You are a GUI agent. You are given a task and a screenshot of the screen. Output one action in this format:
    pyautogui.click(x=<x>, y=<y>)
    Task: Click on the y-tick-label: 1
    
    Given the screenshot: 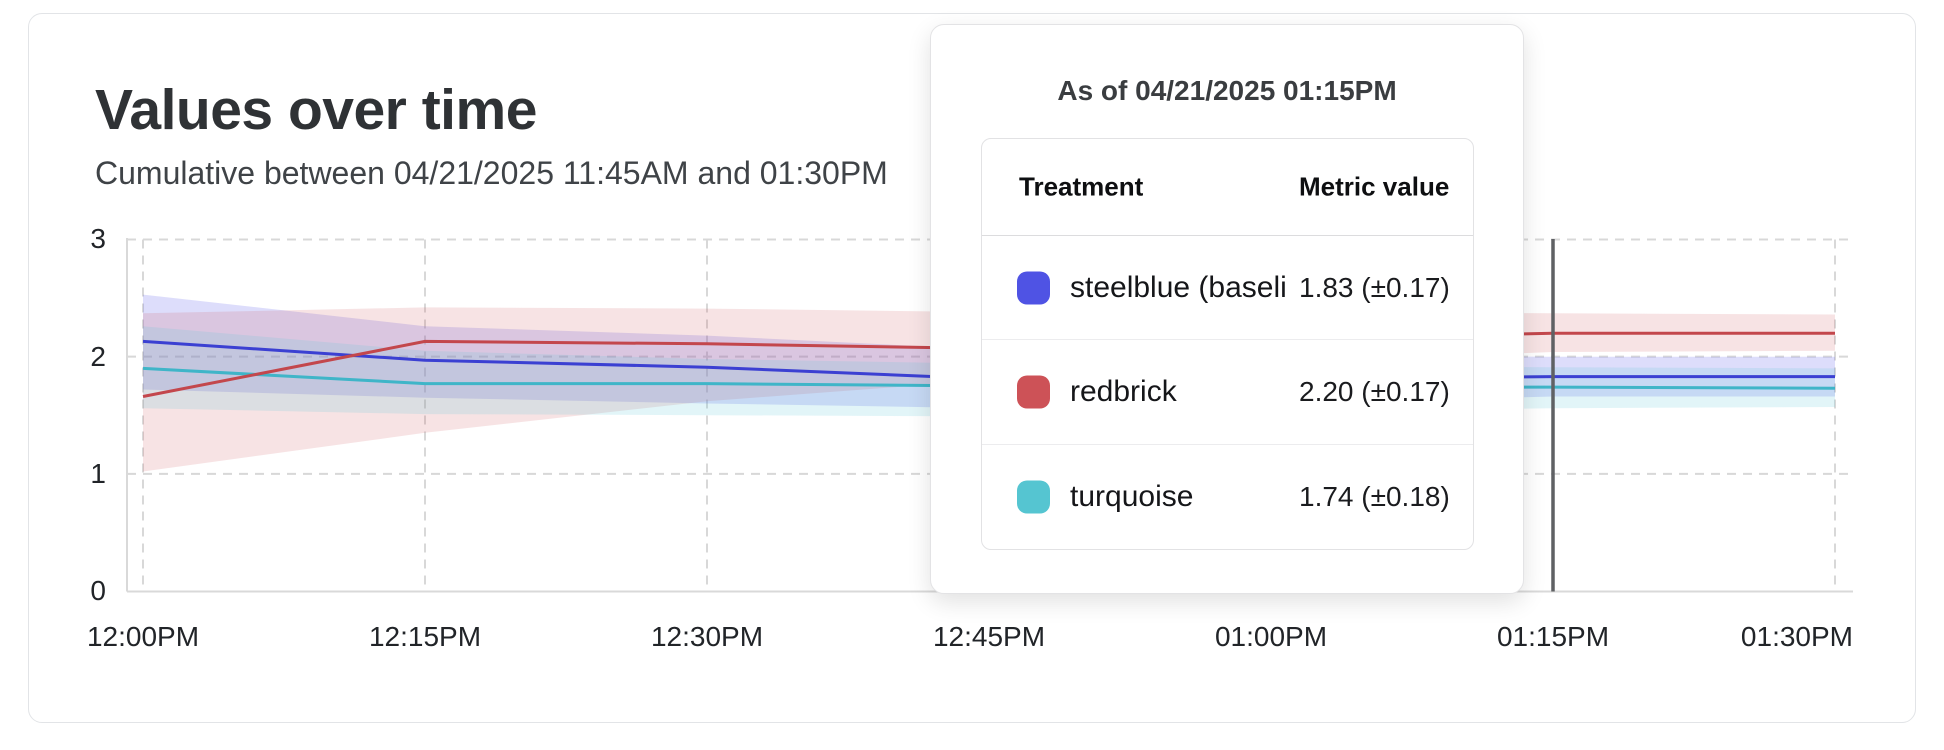 What is the action you would take?
    pyautogui.click(x=98, y=473)
    